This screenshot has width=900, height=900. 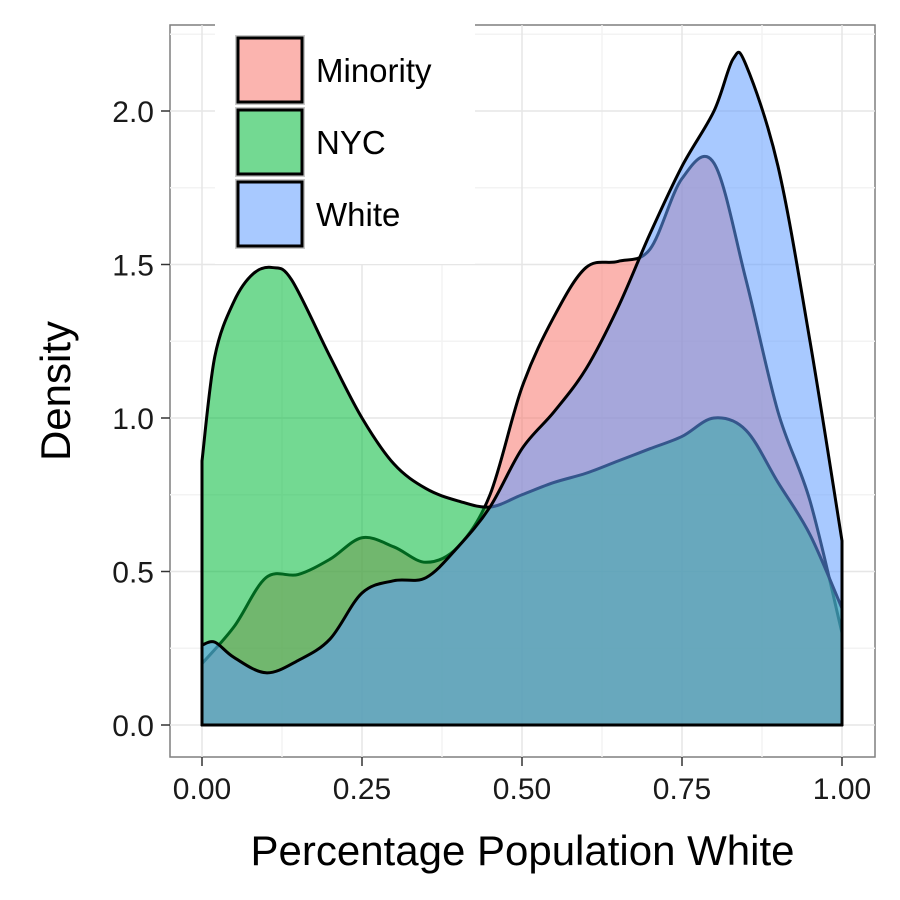 What do you see at coordinates (358, 214) in the screenshot?
I see `legend-label-white: White` at bounding box center [358, 214].